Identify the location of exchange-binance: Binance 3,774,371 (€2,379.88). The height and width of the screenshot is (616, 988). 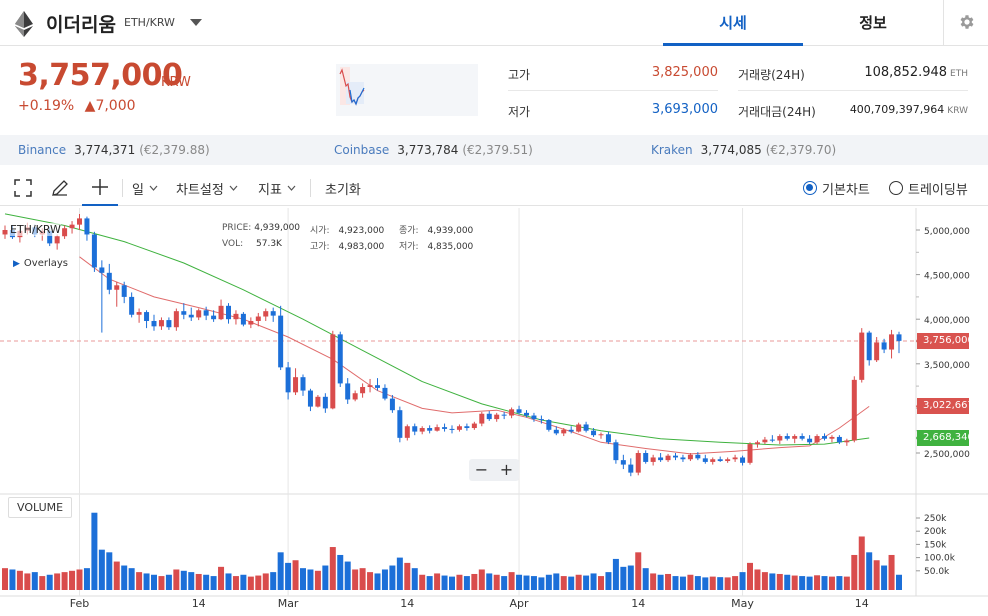
(114, 150).